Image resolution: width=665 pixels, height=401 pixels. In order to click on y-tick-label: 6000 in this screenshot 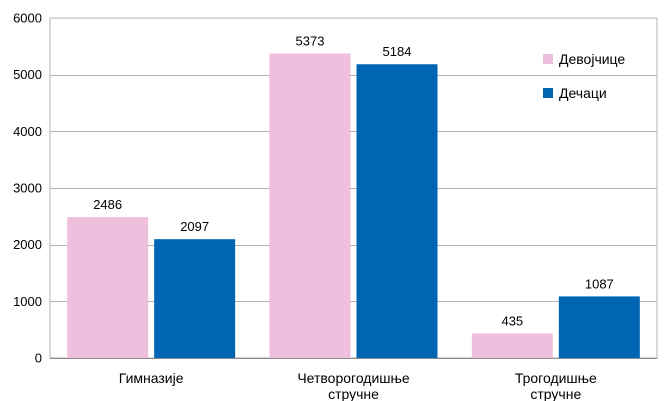, I will do `click(27, 18)`.